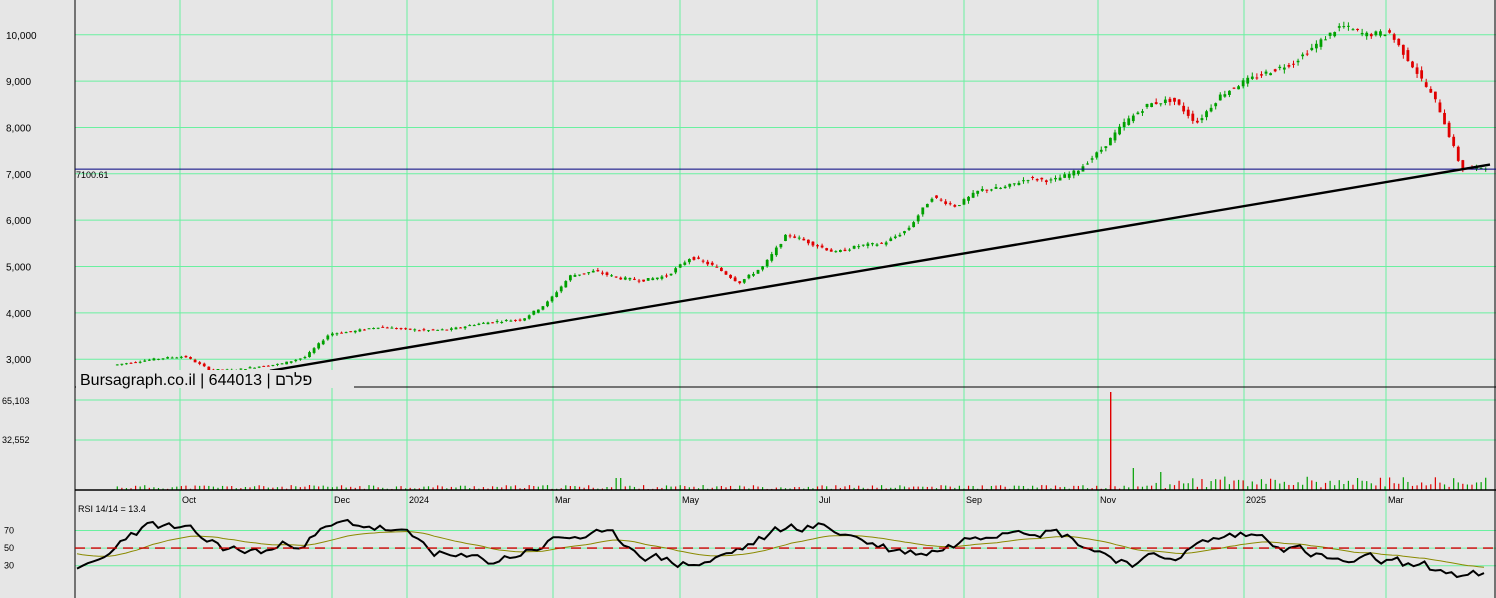 Image resolution: width=1496 pixels, height=598 pixels. What do you see at coordinates (825, 500) in the screenshot?
I see `x-axis-label: Jul` at bounding box center [825, 500].